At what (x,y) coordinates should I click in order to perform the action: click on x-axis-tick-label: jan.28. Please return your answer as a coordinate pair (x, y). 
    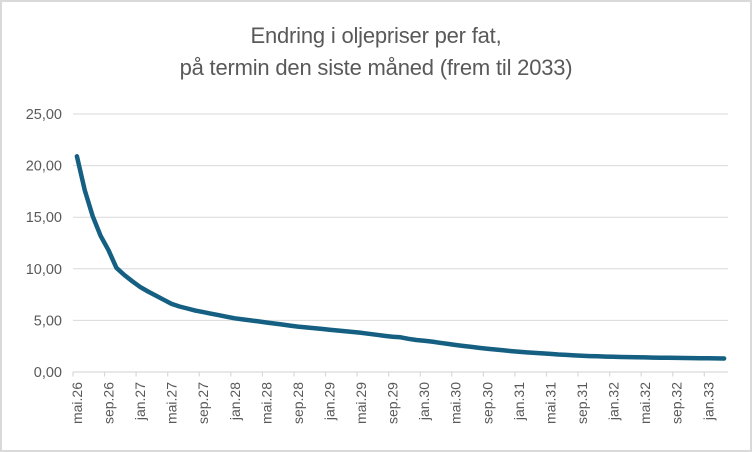
    Looking at the image, I should click on (235, 401).